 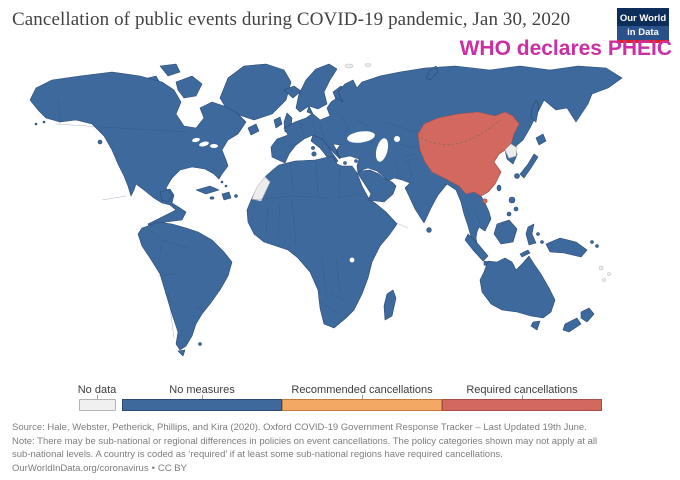 I want to click on island-honshu, so click(x=529, y=166).